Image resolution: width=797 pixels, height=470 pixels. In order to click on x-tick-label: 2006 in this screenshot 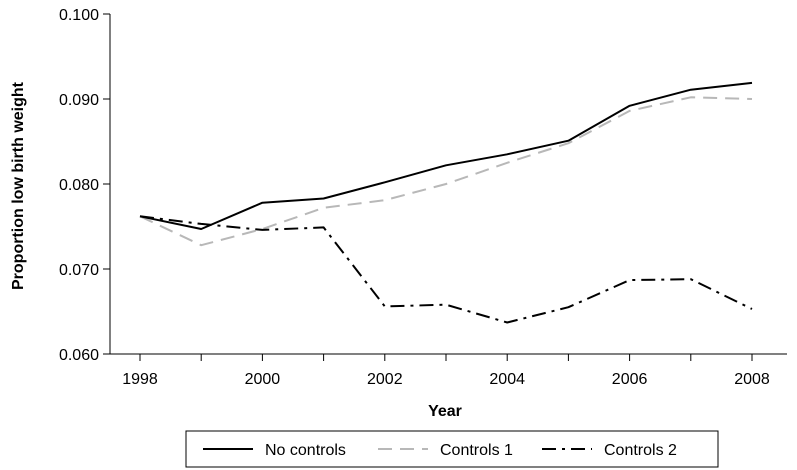, I will do `click(630, 379)`.